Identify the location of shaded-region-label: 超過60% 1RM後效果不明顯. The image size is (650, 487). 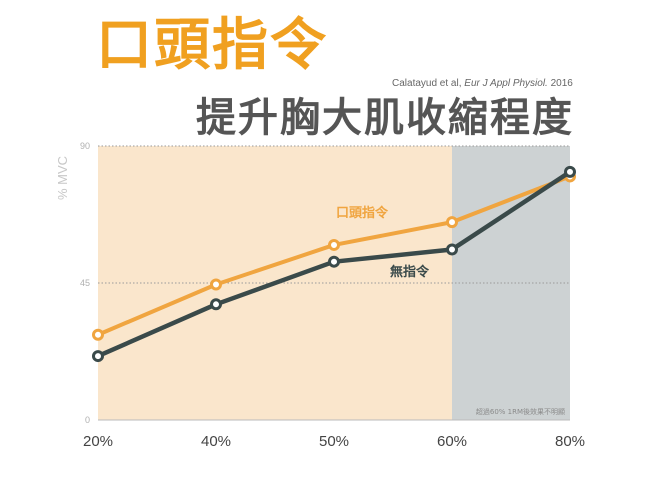
(520, 411).